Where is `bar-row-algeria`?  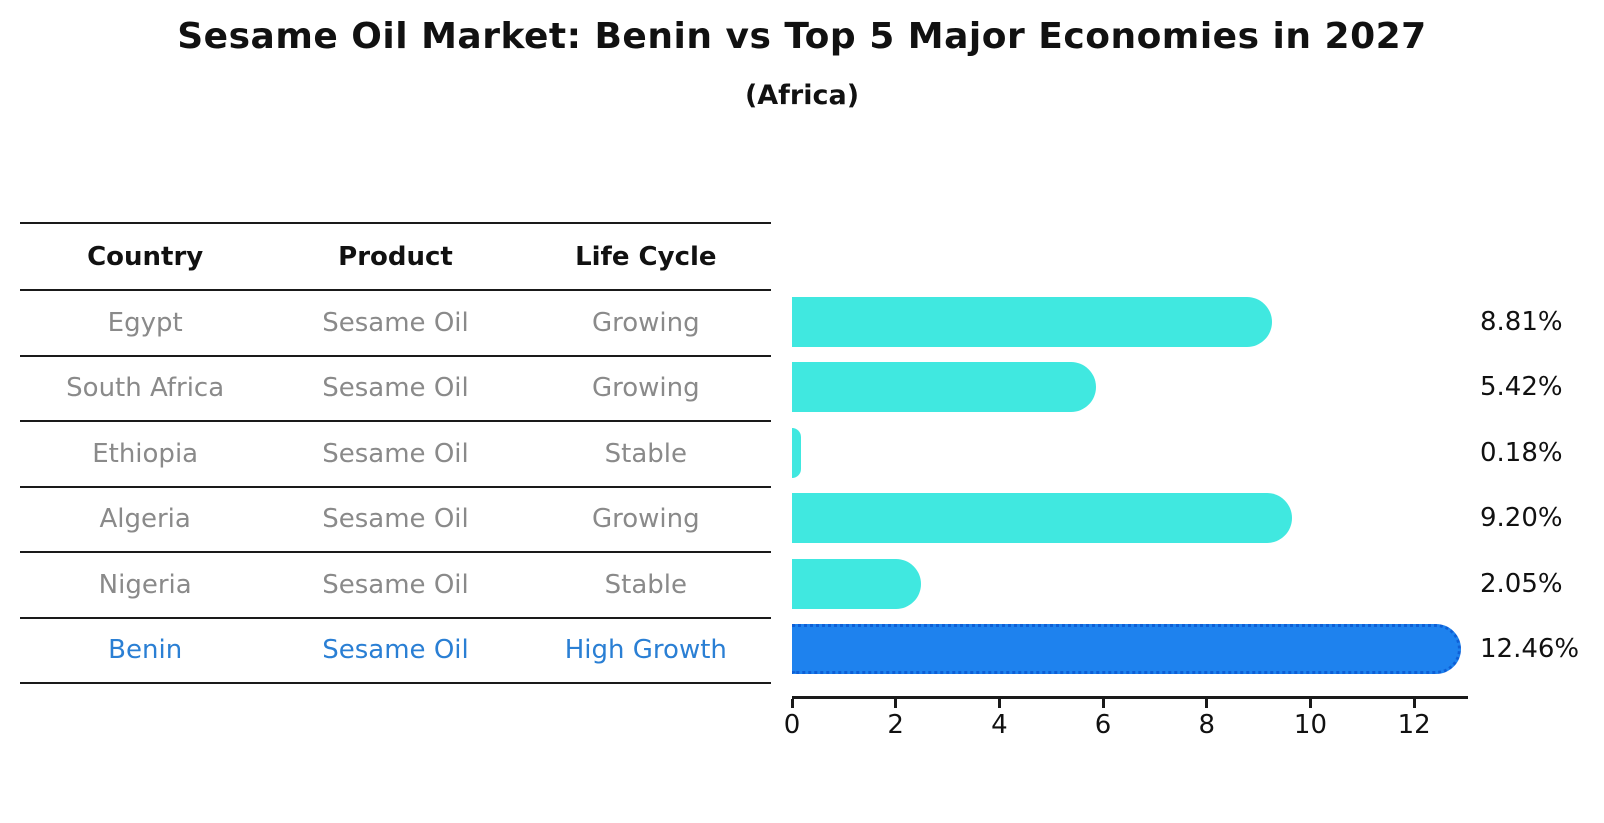 bar-row-algeria is located at coordinates (1129, 519).